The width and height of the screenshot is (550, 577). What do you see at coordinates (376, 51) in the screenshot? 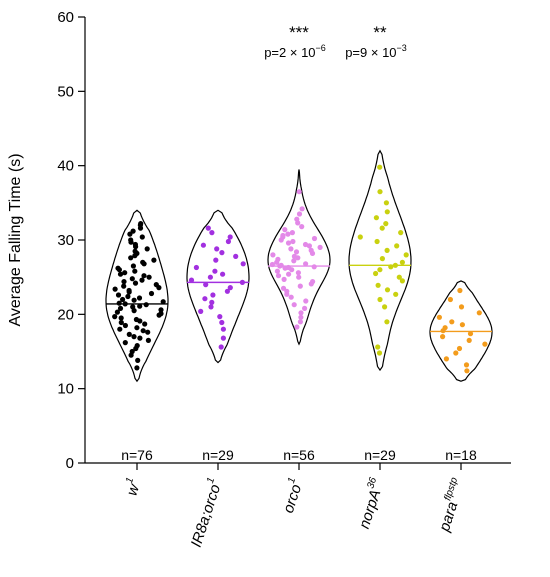
I see `p-value: p=9 × 10−3` at bounding box center [376, 51].